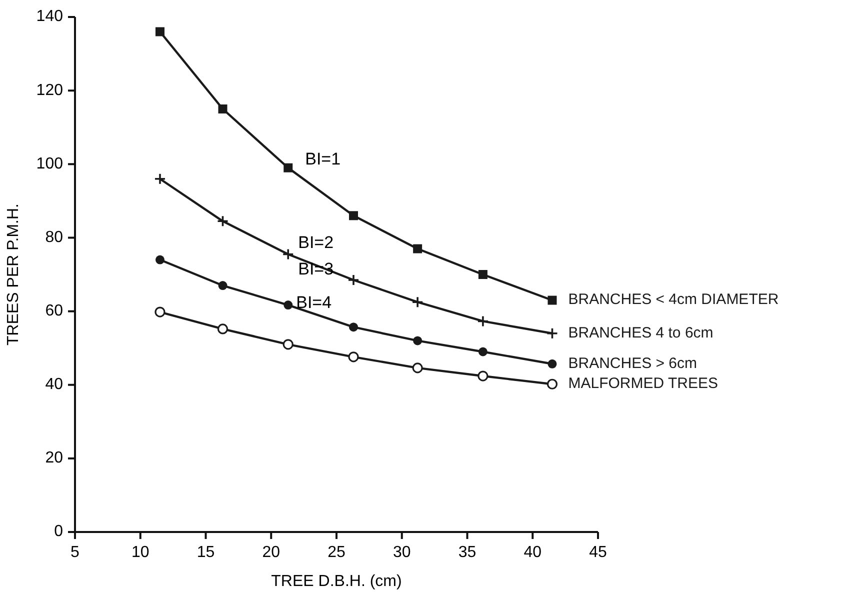 The image size is (846, 602). I want to click on y-tick-label: 40, so click(54, 385).